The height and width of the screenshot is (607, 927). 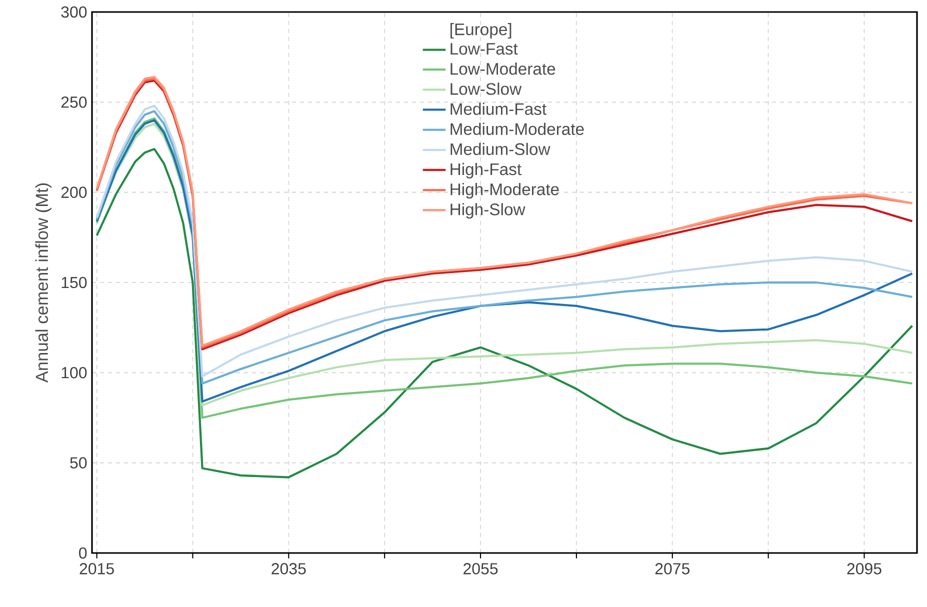 I want to click on legend-label: High-Slow, so click(x=488, y=211).